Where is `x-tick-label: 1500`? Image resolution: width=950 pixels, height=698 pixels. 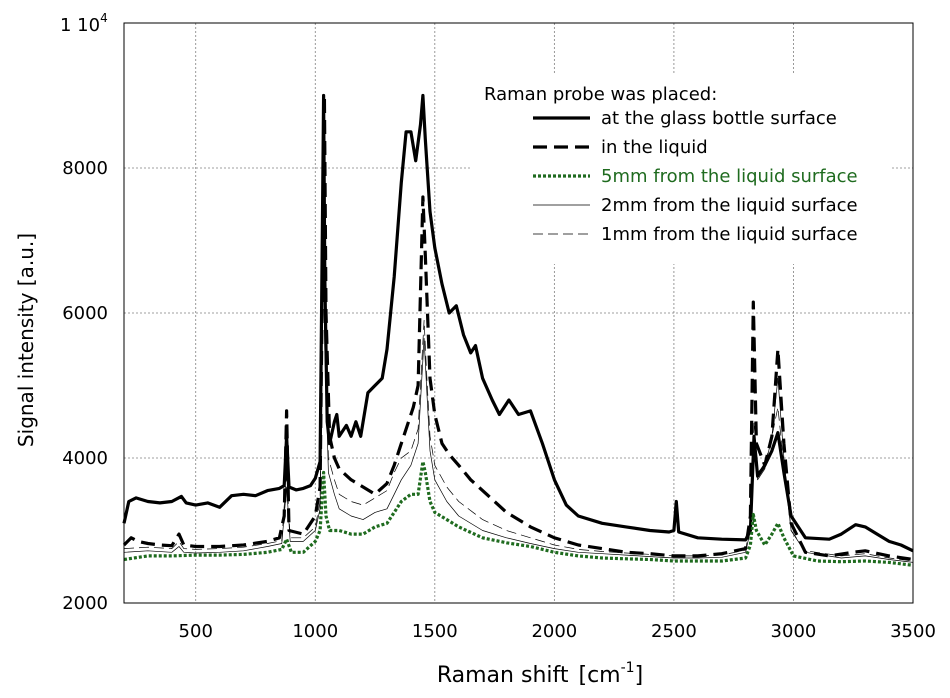
x-tick-label: 1500 is located at coordinates (435, 631).